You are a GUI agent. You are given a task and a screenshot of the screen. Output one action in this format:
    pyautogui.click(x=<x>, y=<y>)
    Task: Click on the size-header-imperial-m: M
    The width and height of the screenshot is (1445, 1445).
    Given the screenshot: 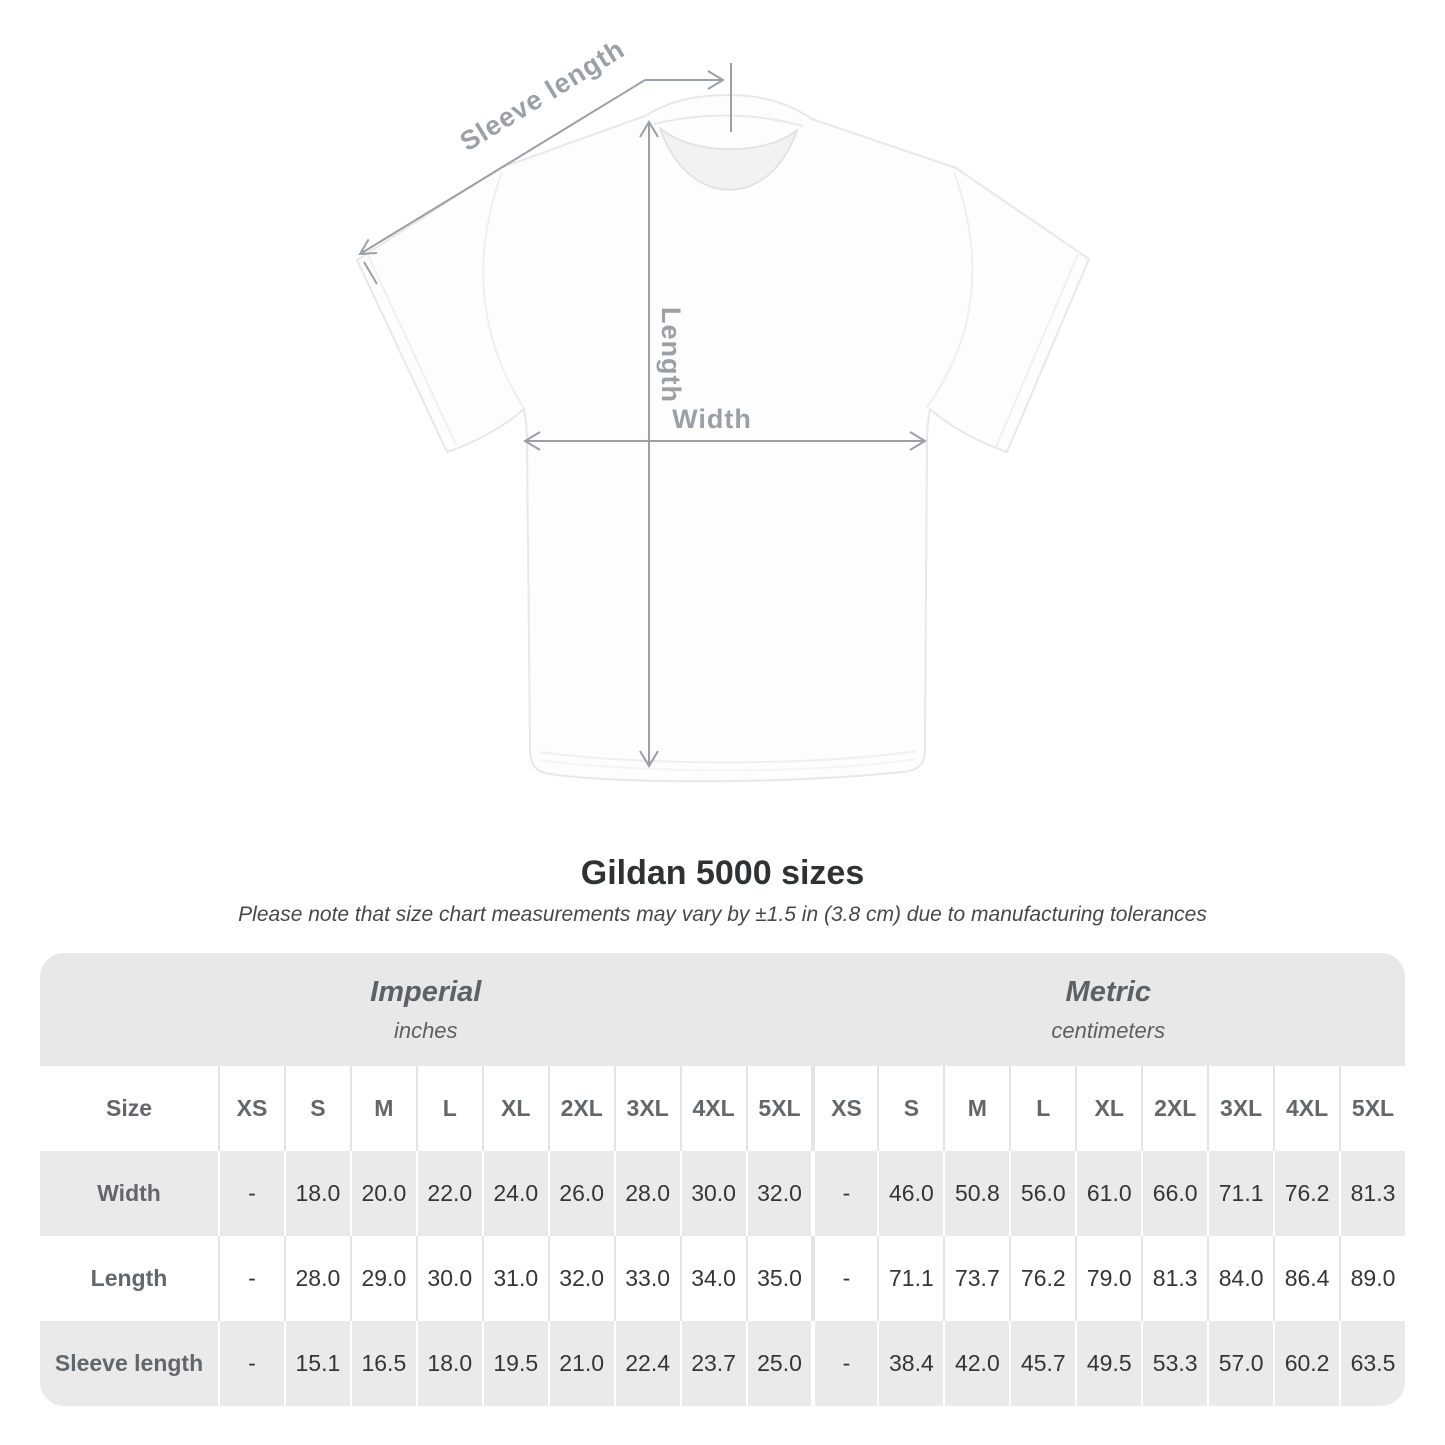 What is the action you would take?
    pyautogui.click(x=382, y=1108)
    